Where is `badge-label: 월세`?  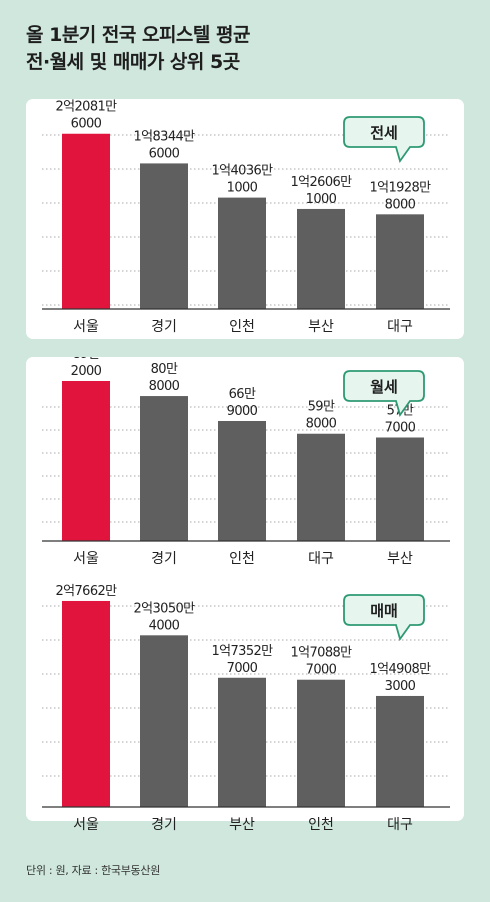 badge-label: 월세 is located at coordinates (384, 387).